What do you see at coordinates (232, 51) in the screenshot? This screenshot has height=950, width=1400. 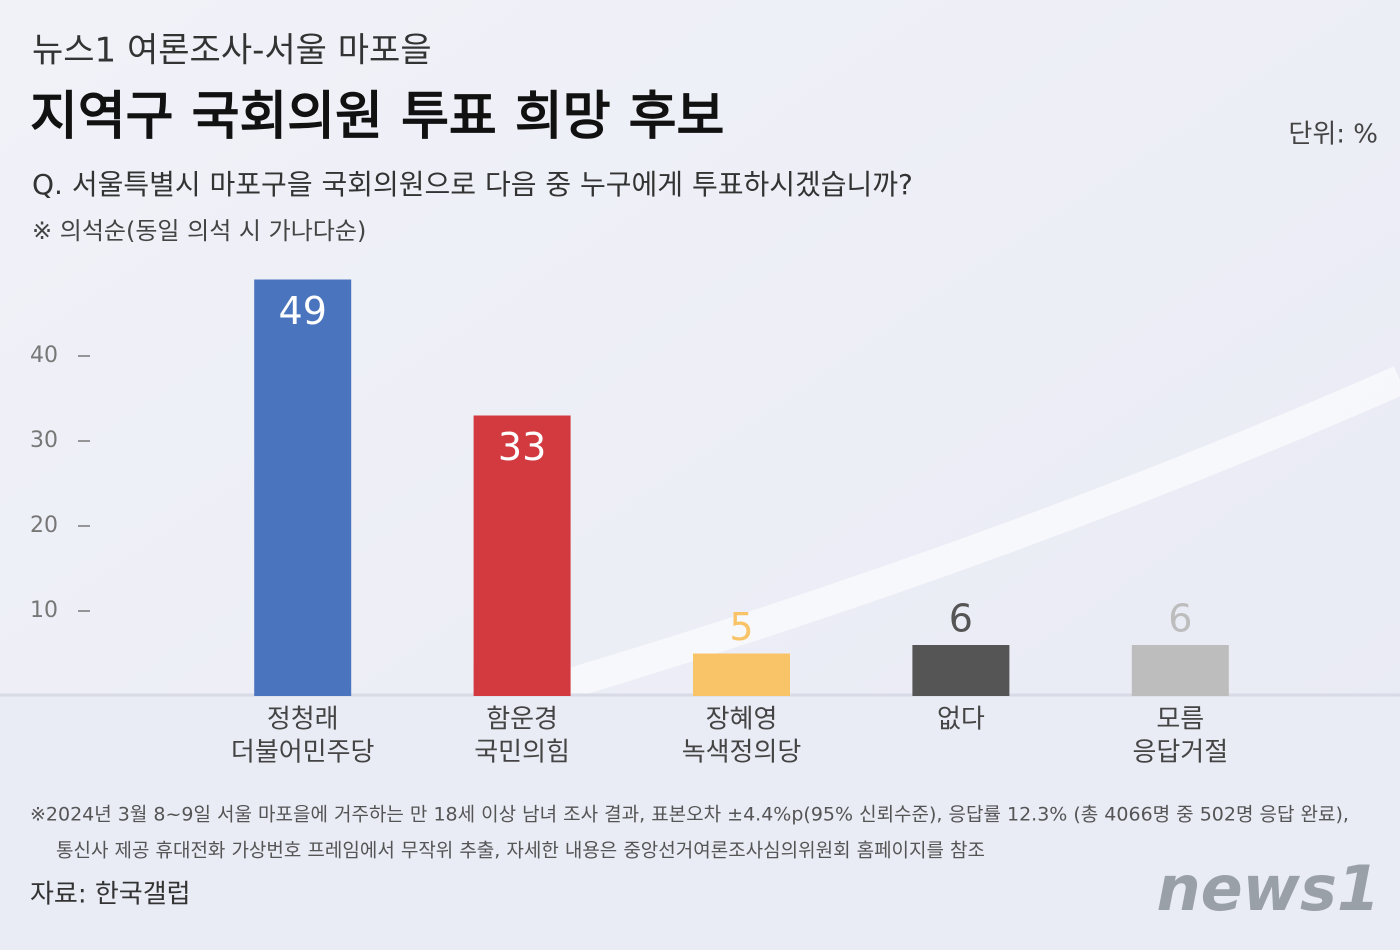 I see `subtitle: 뉴스1 여론조사-서울 마포을` at bounding box center [232, 51].